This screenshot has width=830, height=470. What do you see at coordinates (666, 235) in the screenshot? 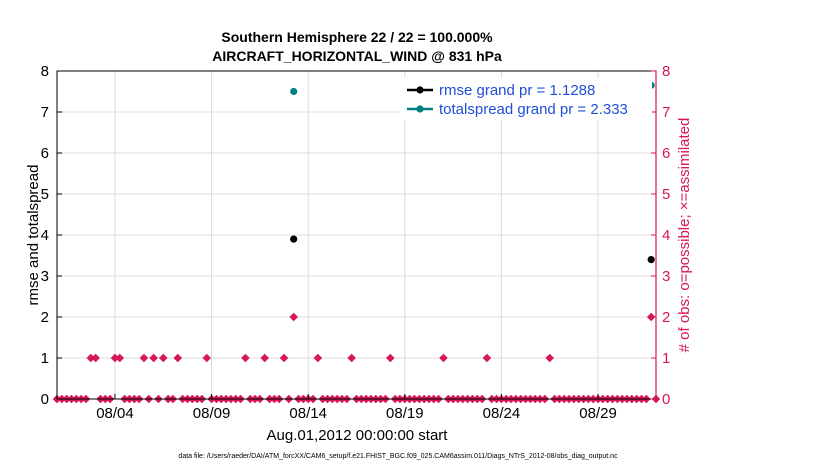
I see `y-tick-label-right-4: 4` at bounding box center [666, 235].